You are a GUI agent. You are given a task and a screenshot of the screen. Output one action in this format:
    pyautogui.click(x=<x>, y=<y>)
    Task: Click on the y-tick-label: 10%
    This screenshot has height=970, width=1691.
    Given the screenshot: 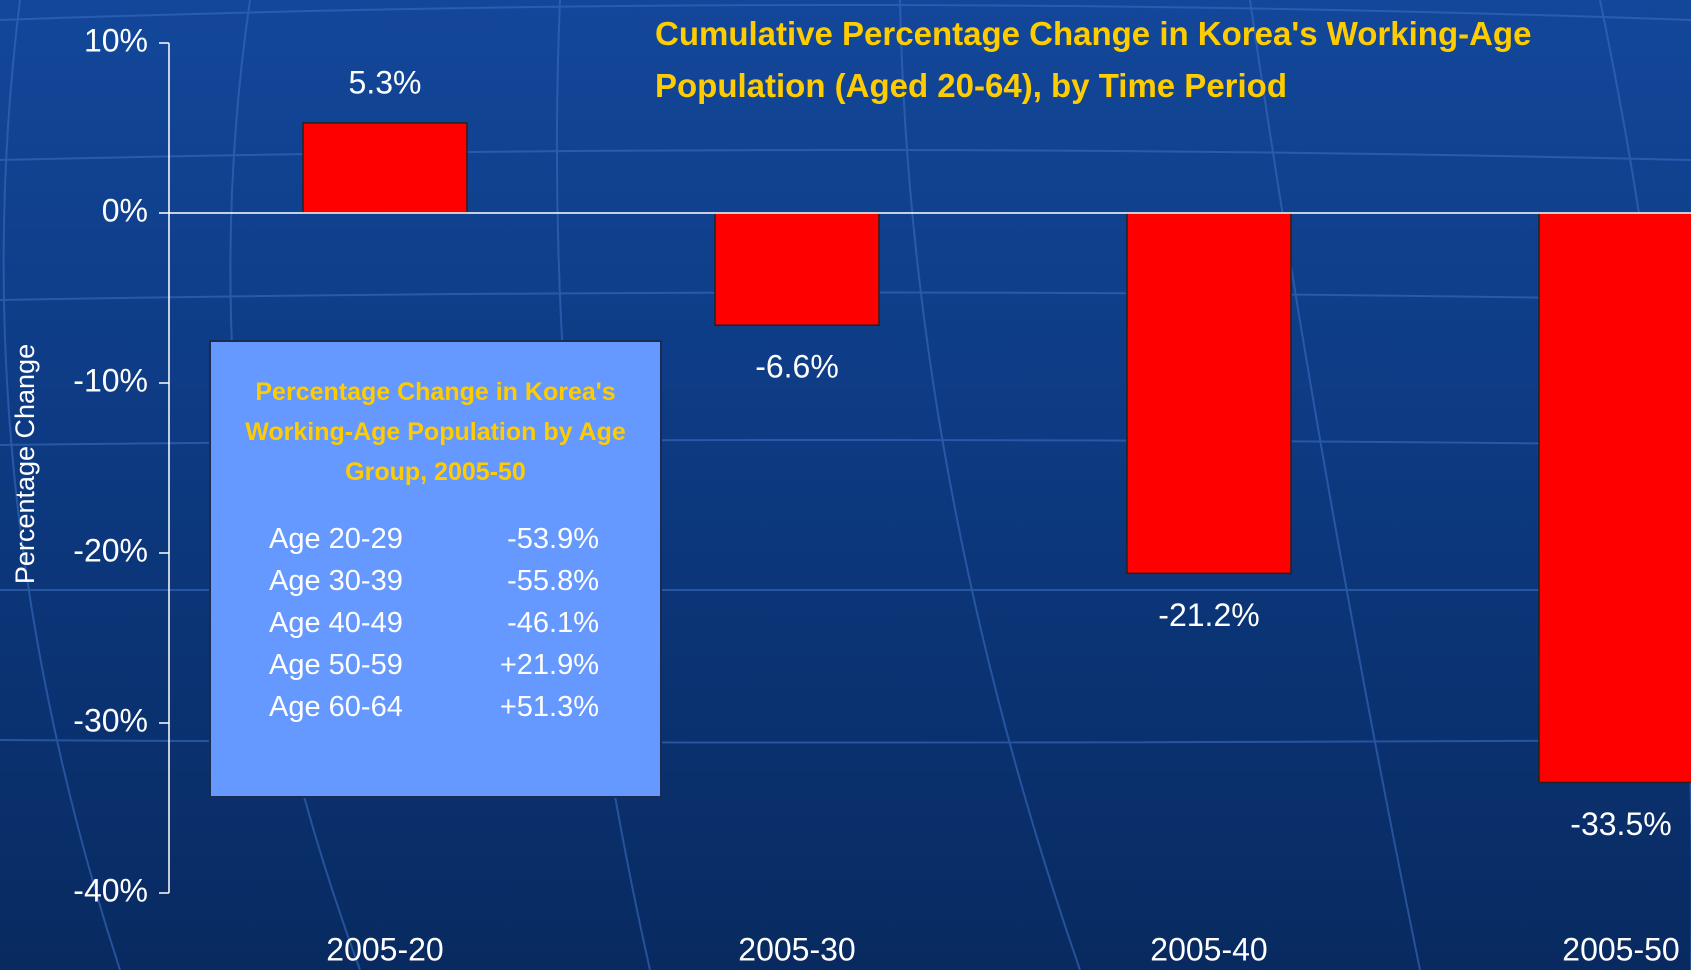 What is the action you would take?
    pyautogui.click(x=116, y=40)
    